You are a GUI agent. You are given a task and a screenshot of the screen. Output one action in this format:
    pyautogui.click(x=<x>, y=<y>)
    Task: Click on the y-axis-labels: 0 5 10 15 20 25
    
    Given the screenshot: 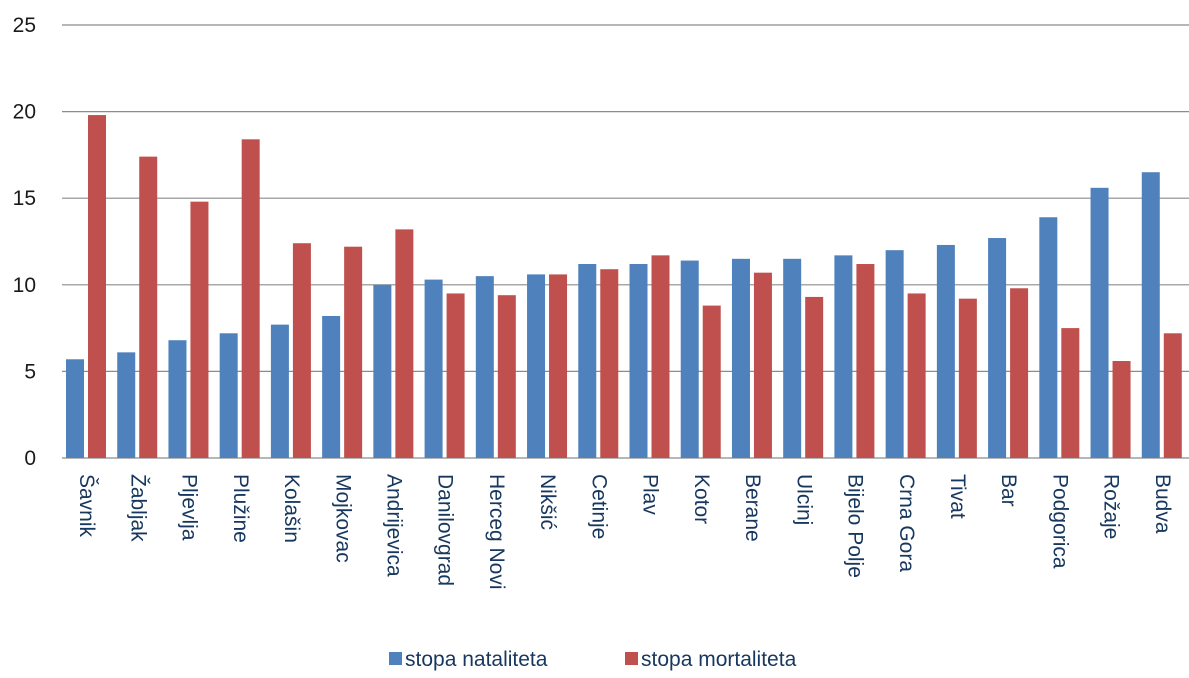 What is the action you would take?
    pyautogui.click(x=24, y=242)
    